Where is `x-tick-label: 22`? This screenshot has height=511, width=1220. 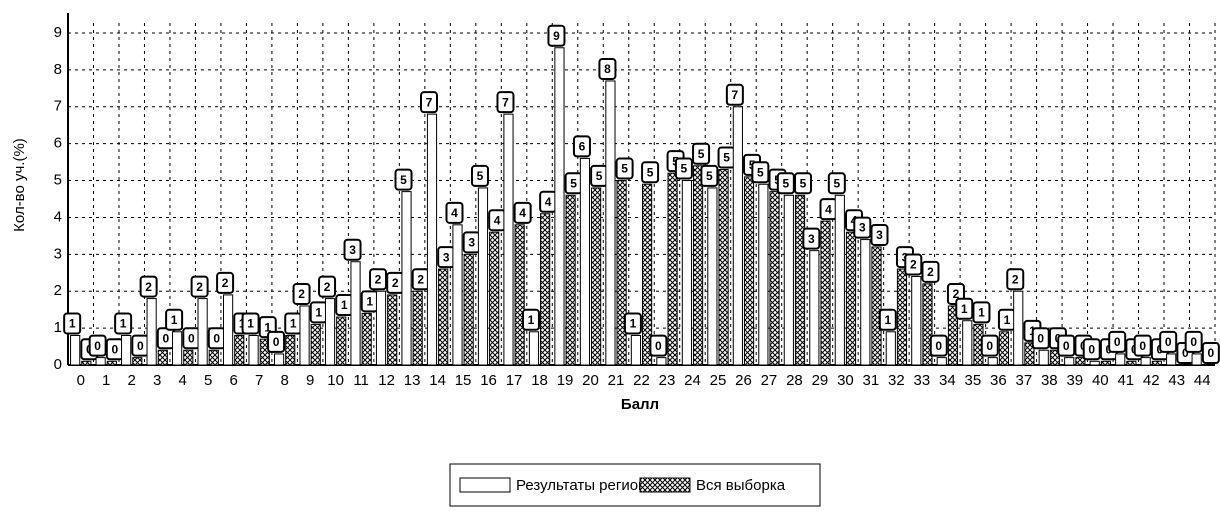
x-tick-label: 22 is located at coordinates (641, 380).